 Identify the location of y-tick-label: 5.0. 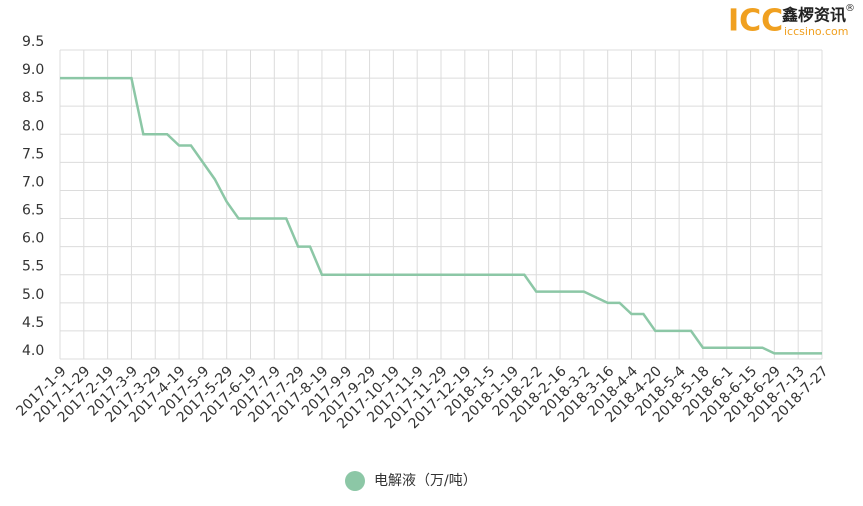
(33, 295).